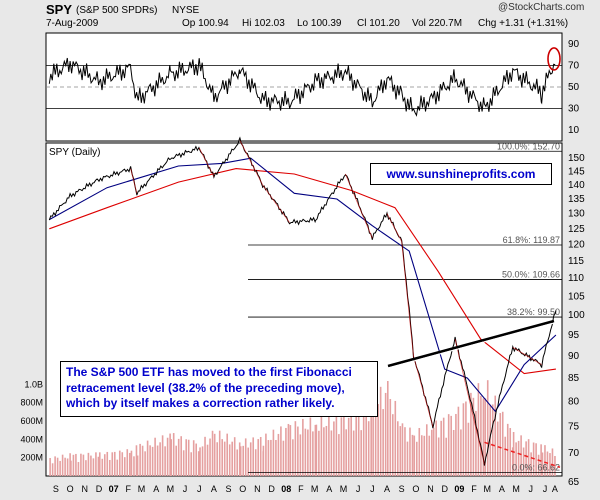 The image size is (600, 500). Describe the element at coordinates (70, 489) in the screenshot. I see `x-axis-label: O` at that location.